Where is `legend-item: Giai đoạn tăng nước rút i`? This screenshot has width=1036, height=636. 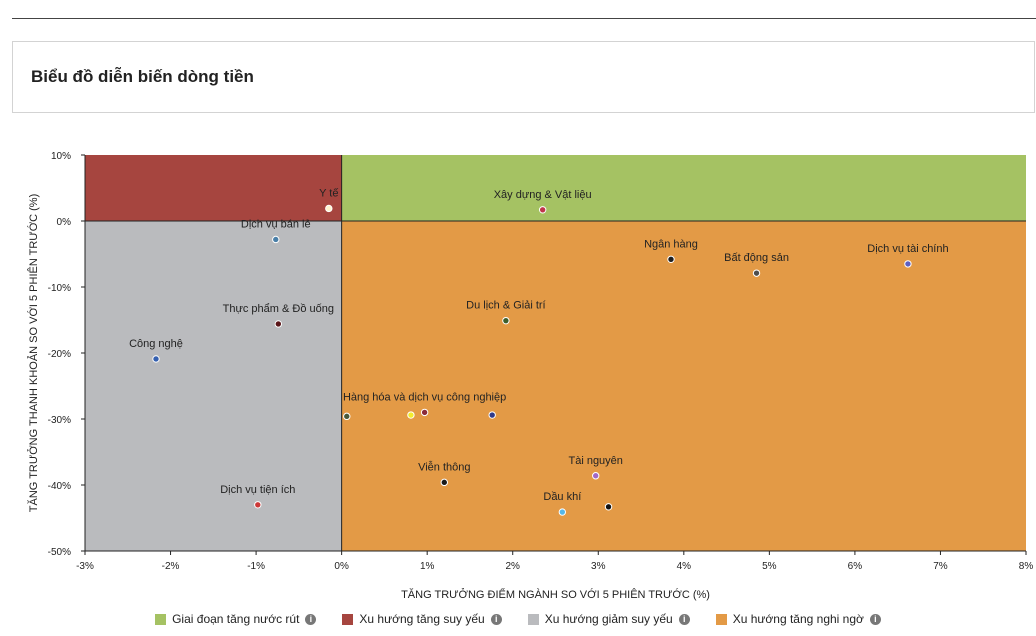 legend-item: Giai đoạn tăng nước rút i is located at coordinates (236, 619).